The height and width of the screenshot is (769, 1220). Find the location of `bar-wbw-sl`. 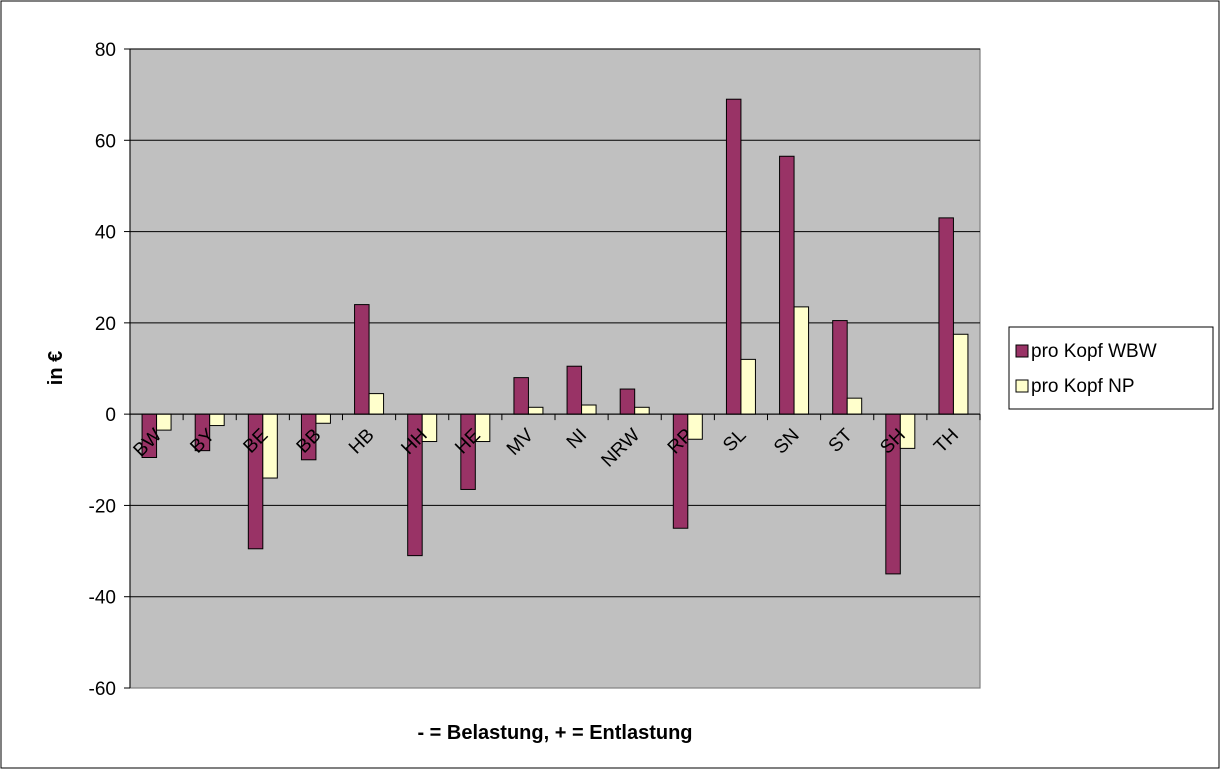

bar-wbw-sl is located at coordinates (733, 256).